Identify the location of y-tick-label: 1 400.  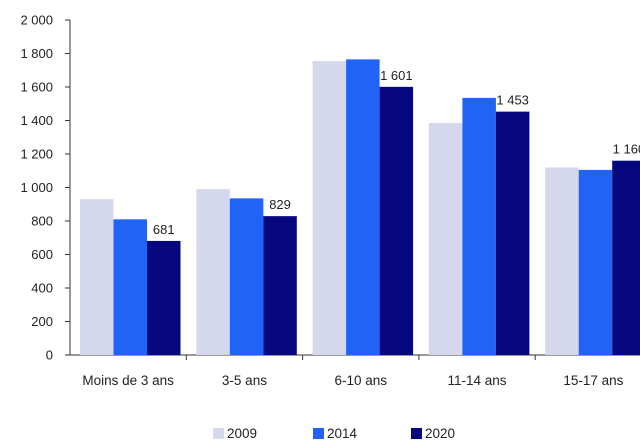
(36, 120).